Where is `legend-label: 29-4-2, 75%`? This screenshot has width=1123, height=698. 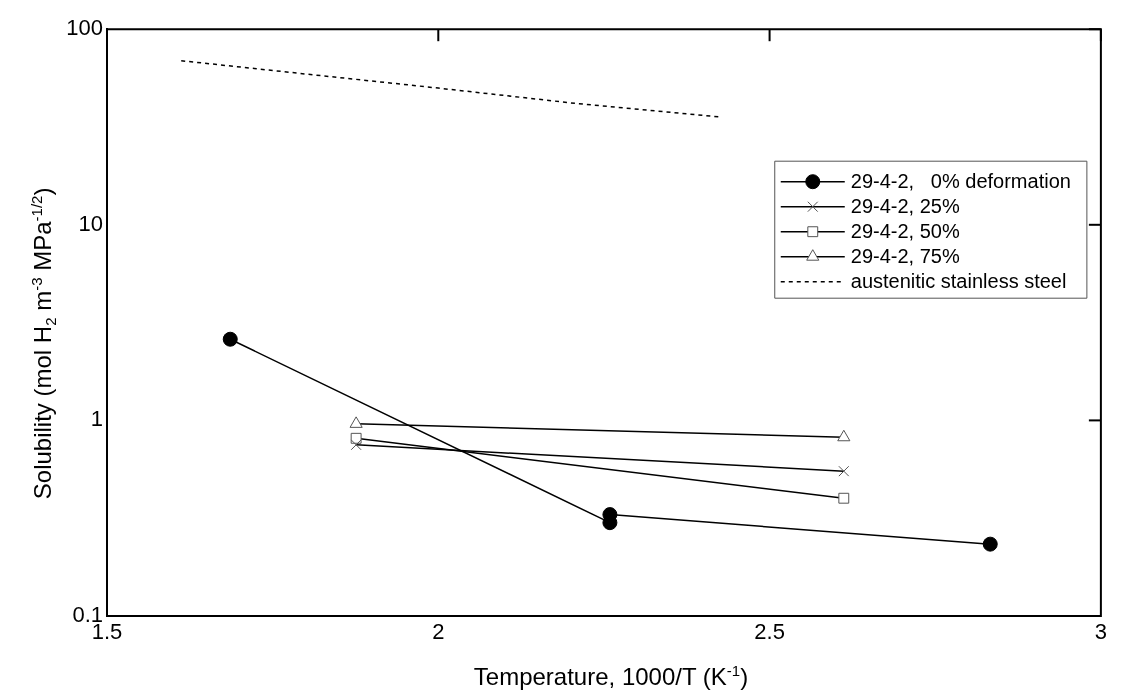
legend-label: 29-4-2, 75% is located at coordinates (905, 256).